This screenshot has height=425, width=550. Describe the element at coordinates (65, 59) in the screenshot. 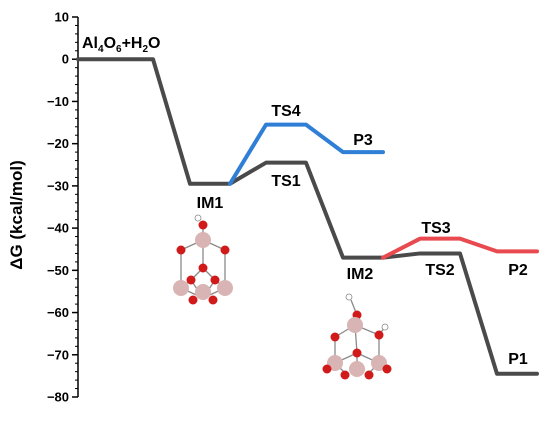

I see `y-tick-label: 0` at that location.